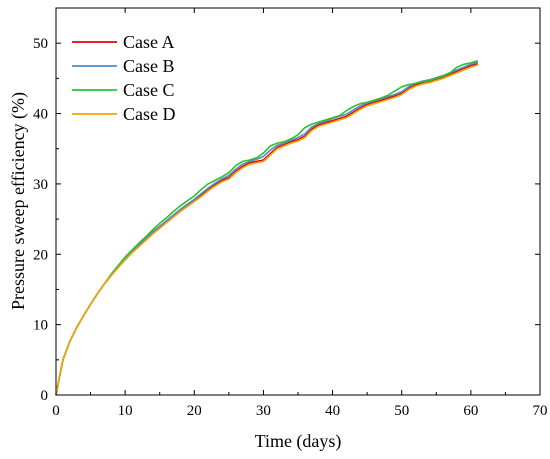  I want to click on y-tick-label: 30, so click(40, 185).